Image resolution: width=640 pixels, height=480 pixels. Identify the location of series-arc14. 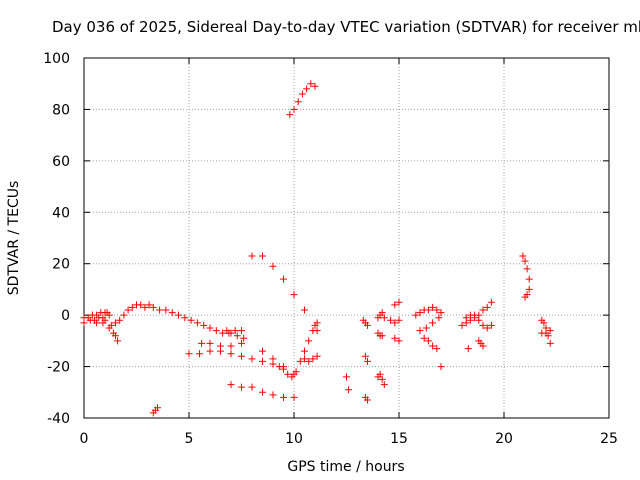
(302, 99).